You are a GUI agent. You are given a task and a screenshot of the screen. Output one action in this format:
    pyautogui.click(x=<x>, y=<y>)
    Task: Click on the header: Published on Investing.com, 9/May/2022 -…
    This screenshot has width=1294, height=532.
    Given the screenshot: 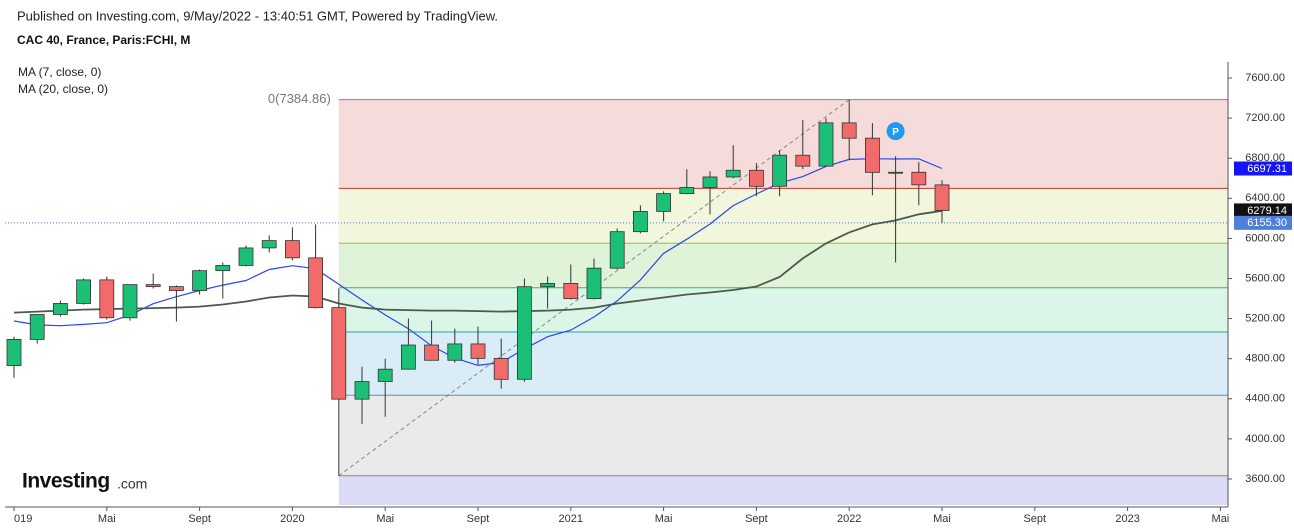 What is the action you would take?
    pyautogui.click(x=257, y=15)
    